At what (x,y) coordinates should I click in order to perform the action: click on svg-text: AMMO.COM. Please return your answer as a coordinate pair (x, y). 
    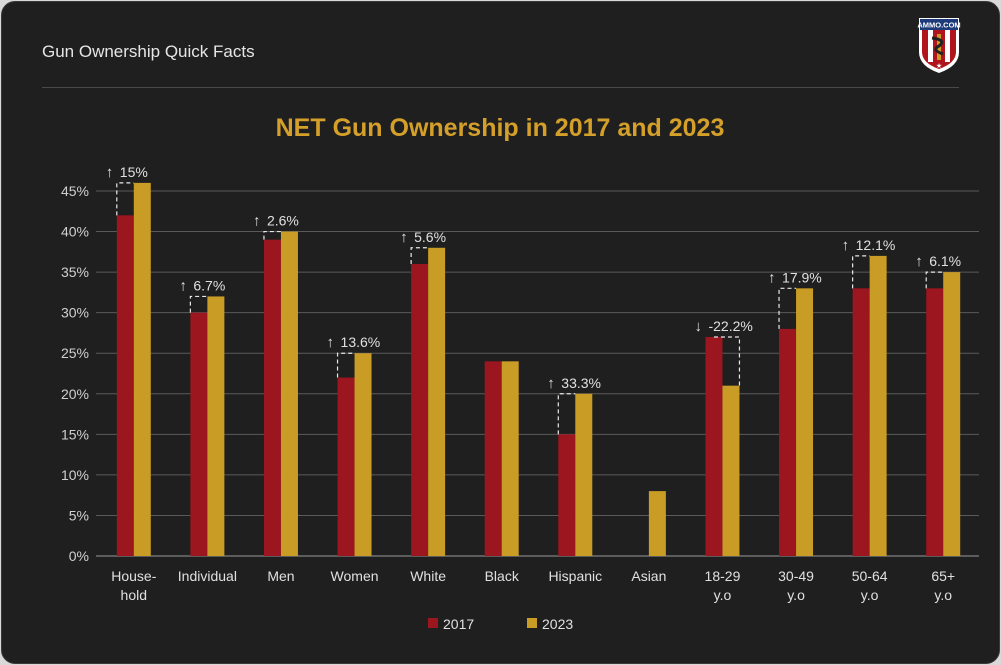
    Looking at the image, I should click on (938, 25).